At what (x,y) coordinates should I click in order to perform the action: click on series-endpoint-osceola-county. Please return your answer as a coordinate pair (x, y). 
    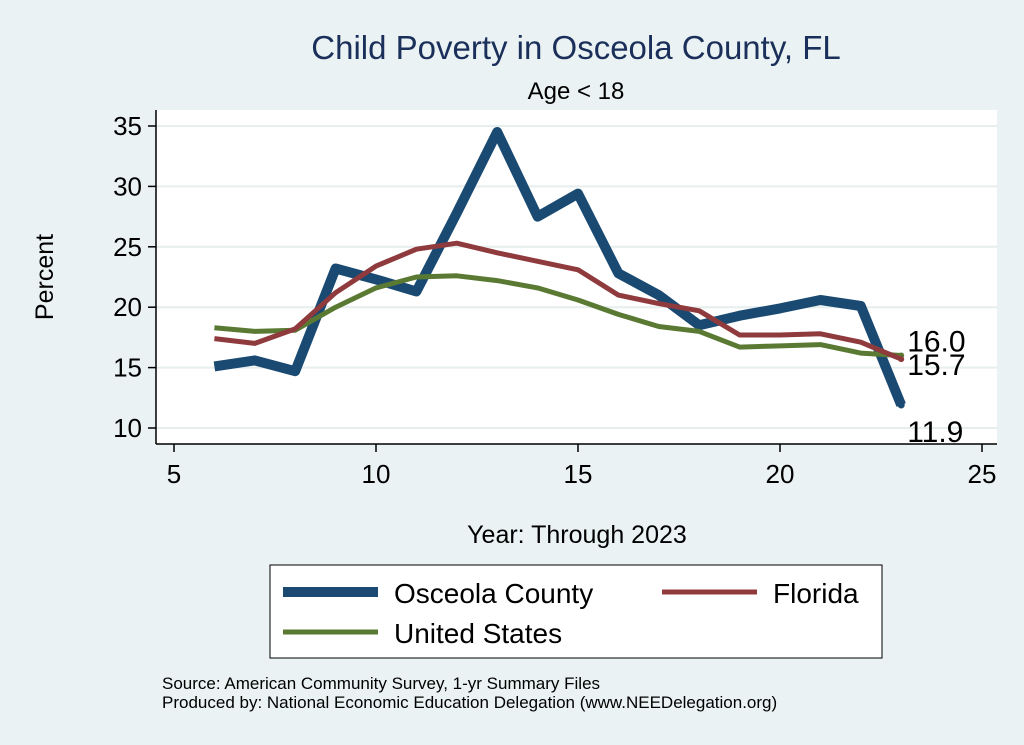
    Looking at the image, I should click on (901, 405).